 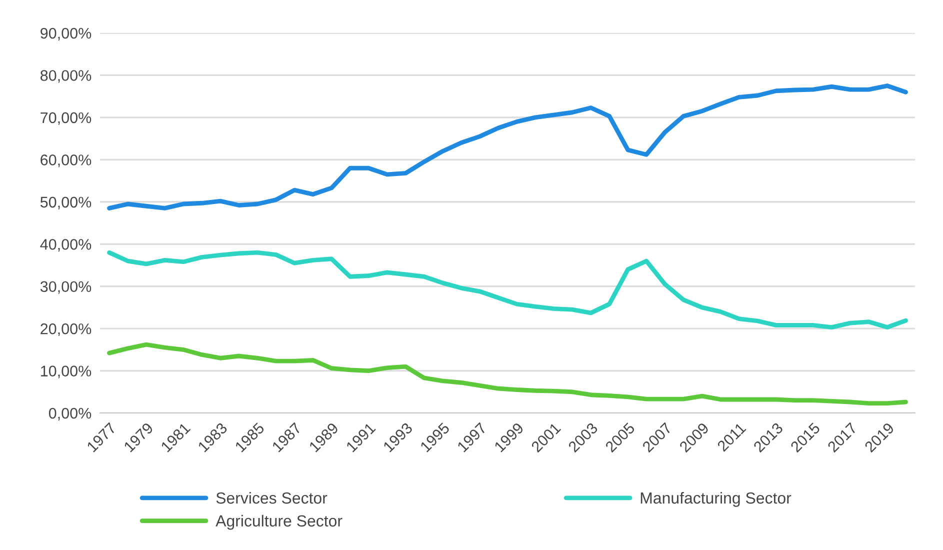 What do you see at coordinates (66, 76) in the screenshot?
I see `y-tick-label: 80,00%` at bounding box center [66, 76].